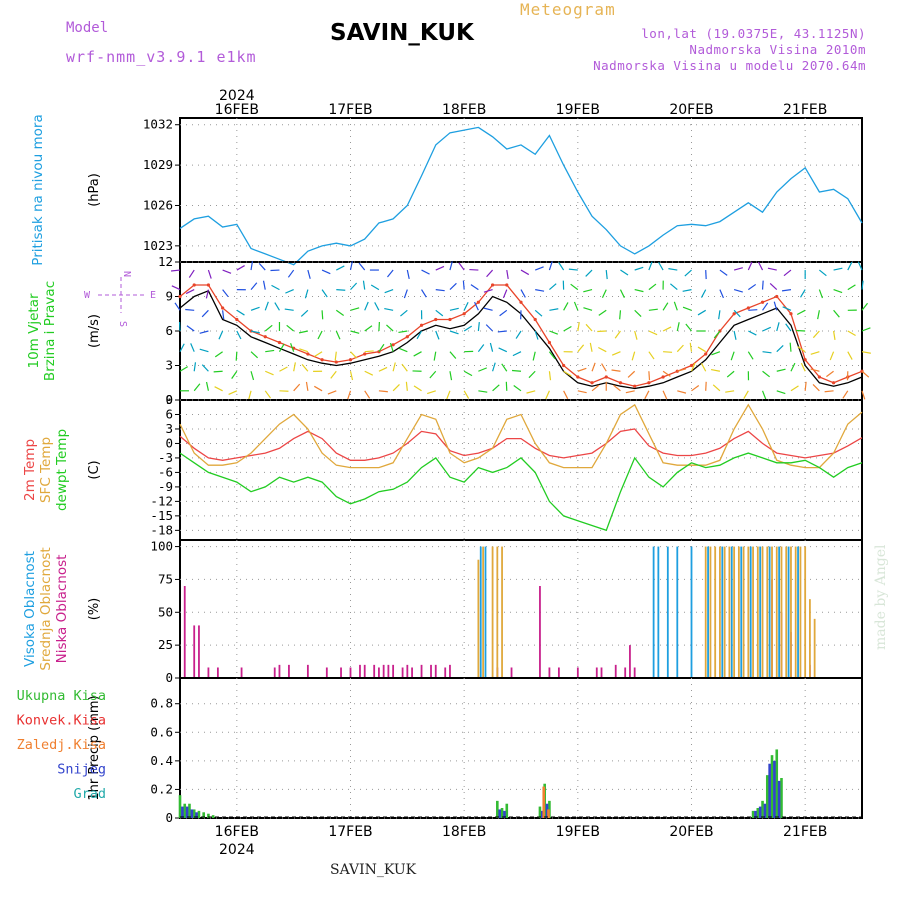  What do you see at coordinates (165, 578) in the screenshot?
I see `y-tick-label: 75` at bounding box center [165, 578].